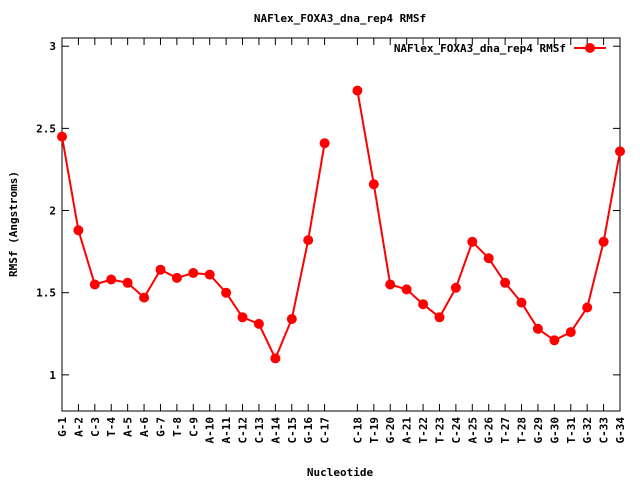 The width and height of the screenshot is (640, 480). I want to click on chart-title: NAFlex_FOXA3_dna_rep4 RMSf, so click(340, 18).